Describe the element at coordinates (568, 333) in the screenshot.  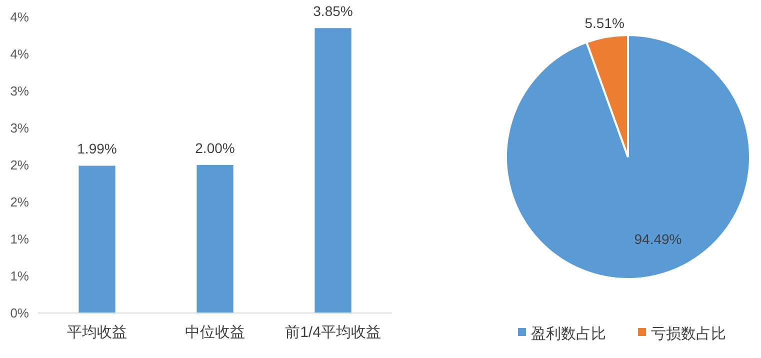
I see `legend-label: 盈利数占比` at that location.